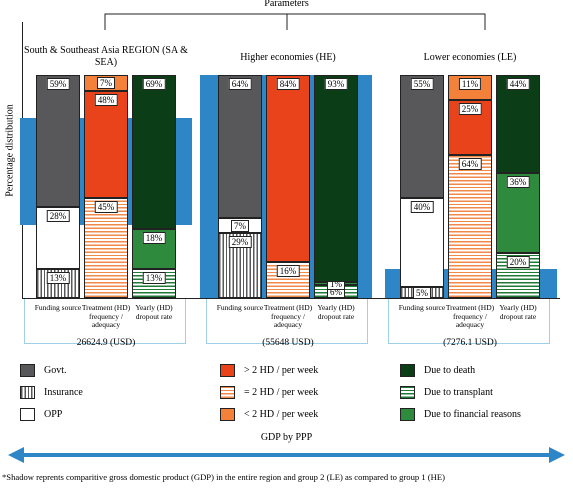 This screenshot has width=573, height=491. I want to click on value-label: 28%, so click(58, 215).